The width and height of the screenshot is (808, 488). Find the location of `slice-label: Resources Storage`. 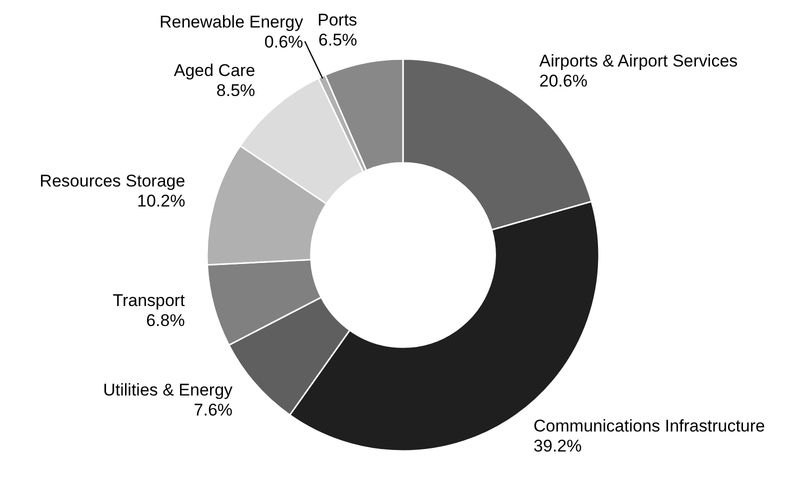

slice-label: Resources Storage is located at coordinates (113, 181).